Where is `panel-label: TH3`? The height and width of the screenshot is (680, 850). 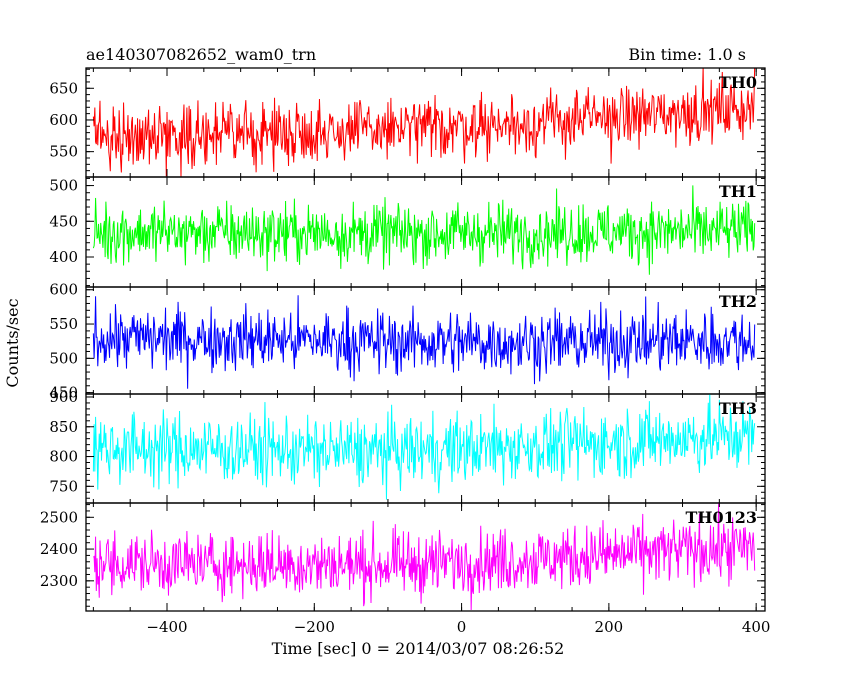
panel-label: TH3 is located at coordinates (738, 408).